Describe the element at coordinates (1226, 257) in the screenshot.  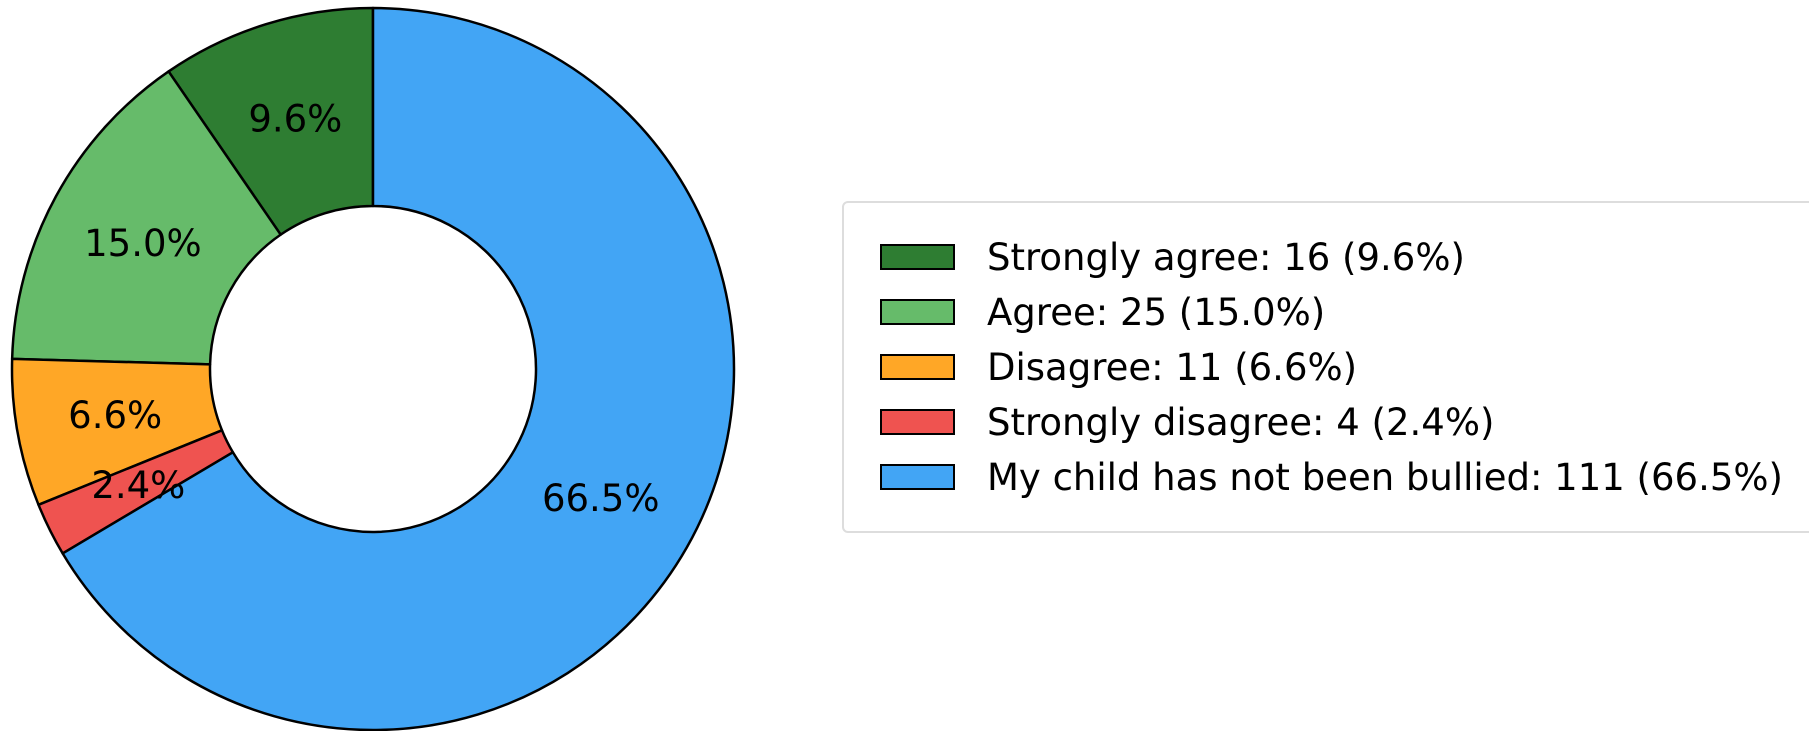
I see `legend-label-strongly-agree: Strongly agree: 16 (9.6%)` at that location.